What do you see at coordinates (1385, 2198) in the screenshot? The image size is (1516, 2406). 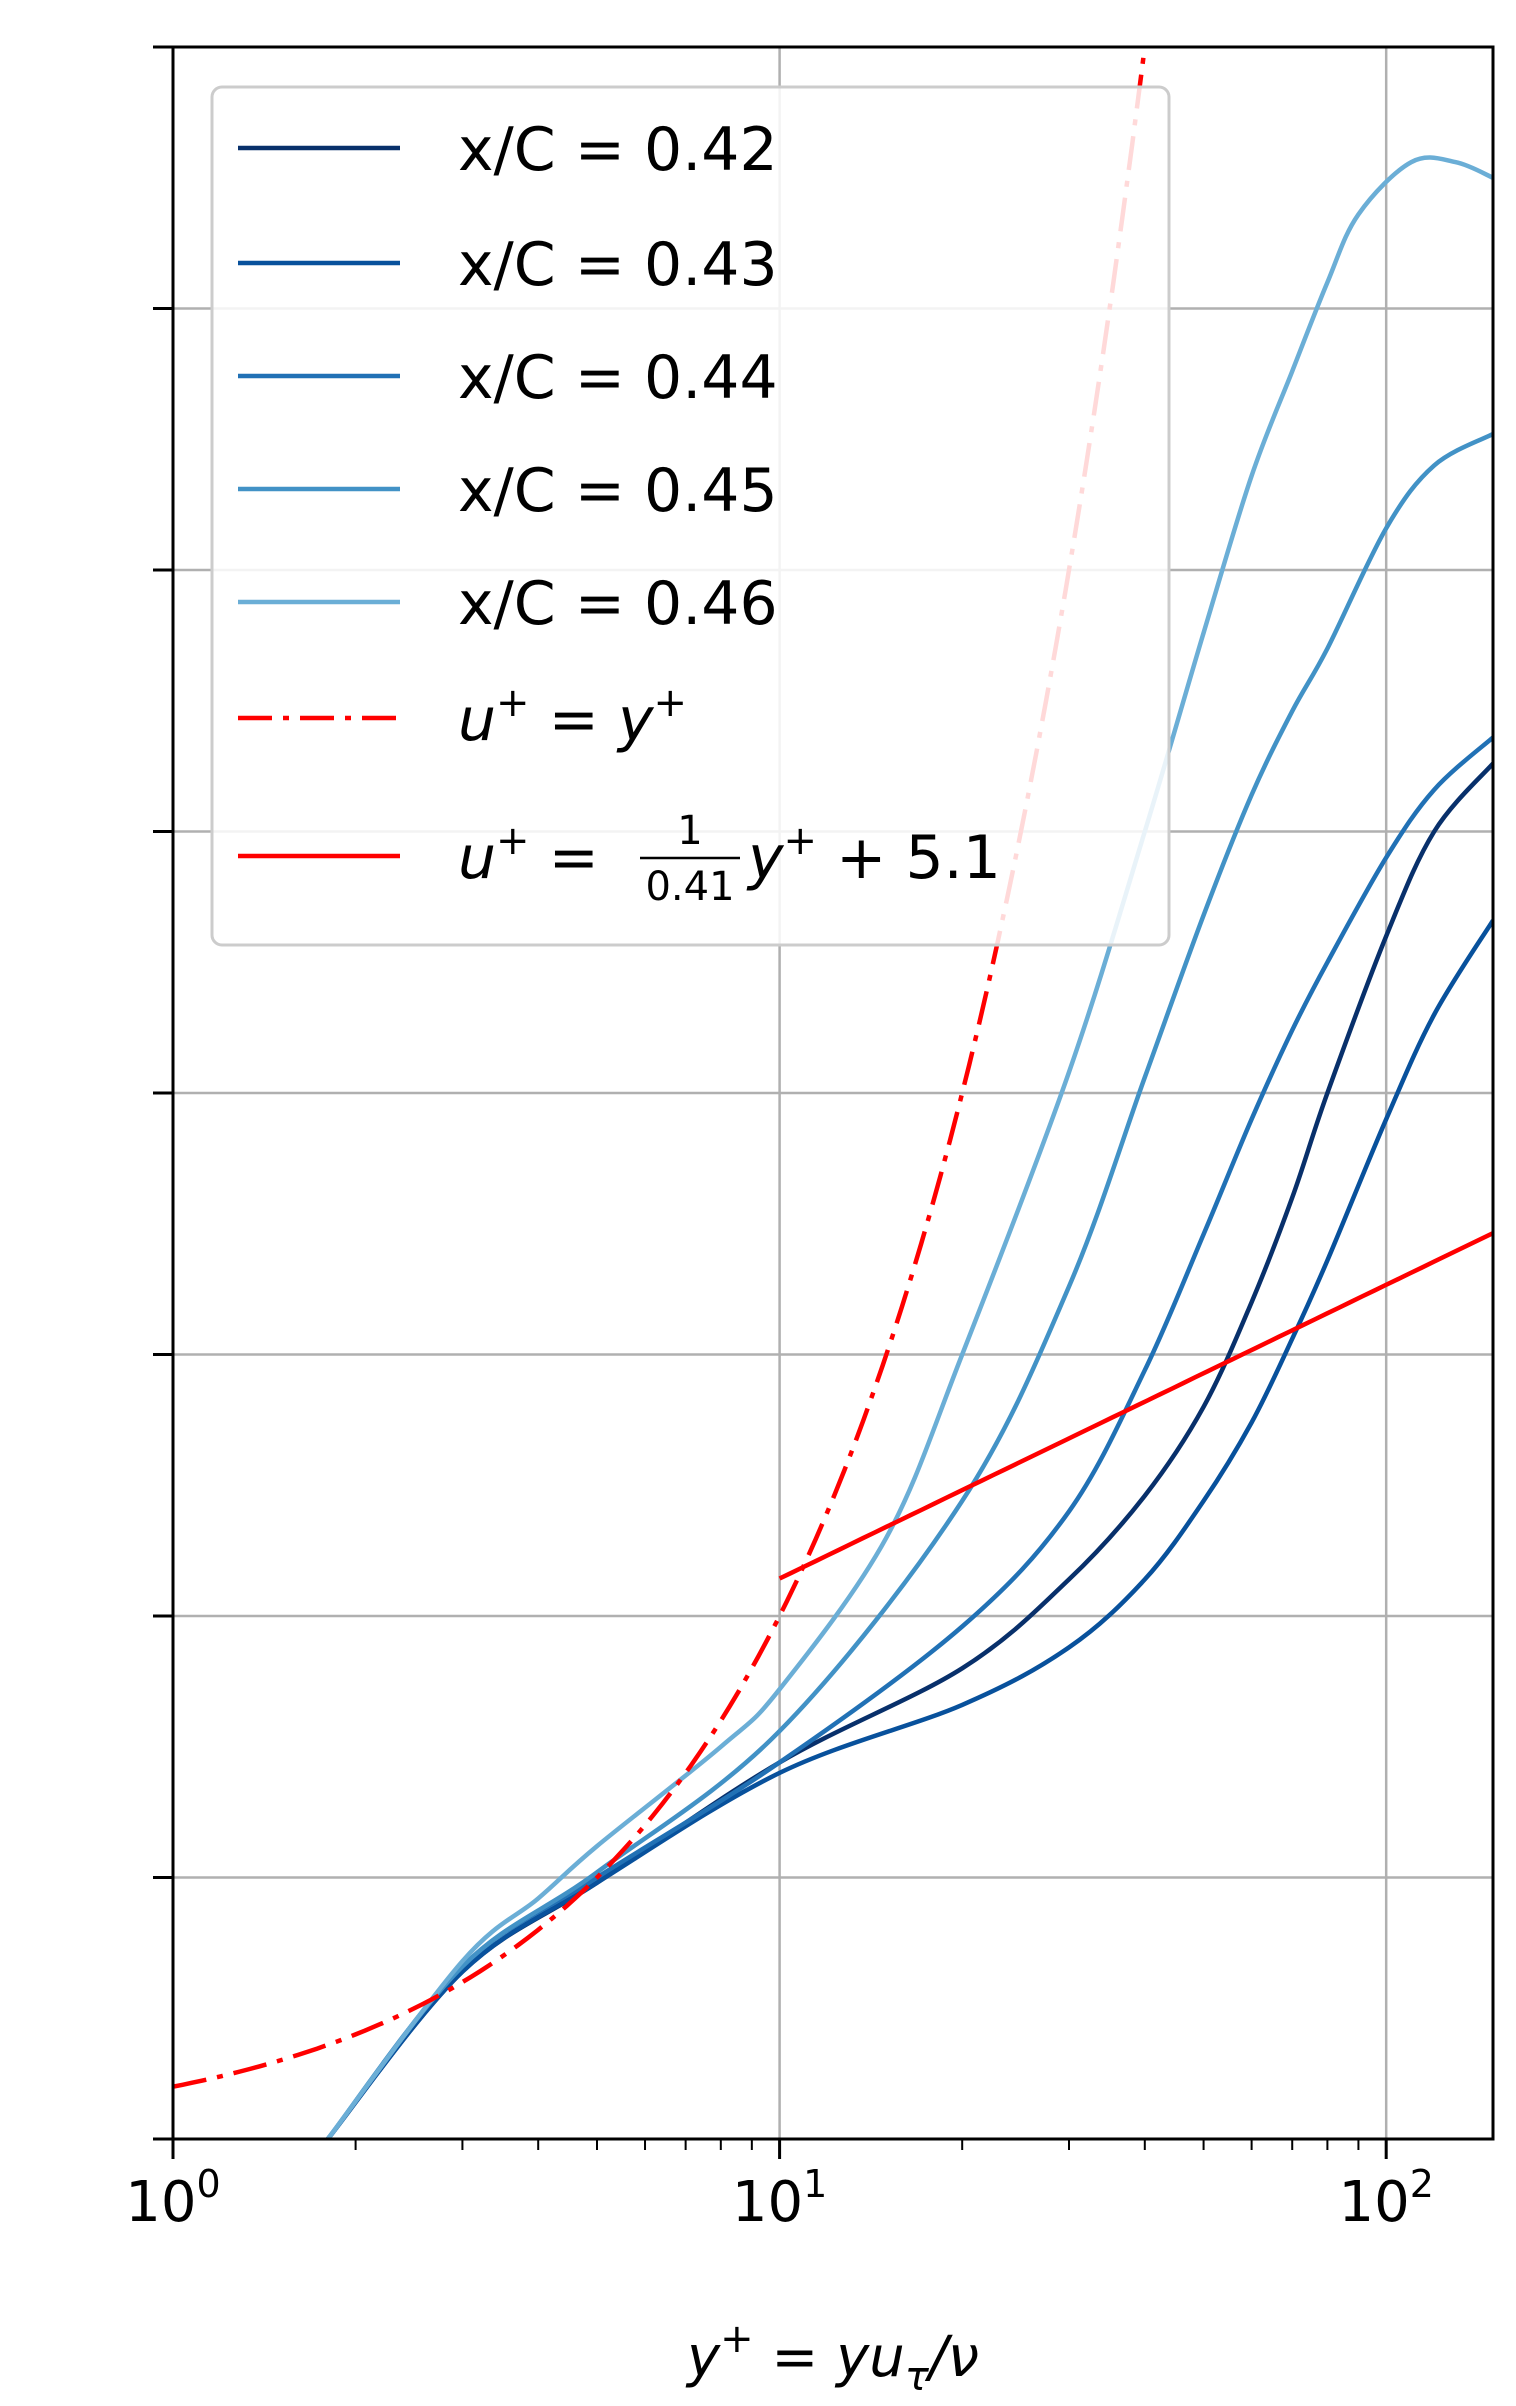 I see `x-tick-label: 10²` at bounding box center [1385, 2198].